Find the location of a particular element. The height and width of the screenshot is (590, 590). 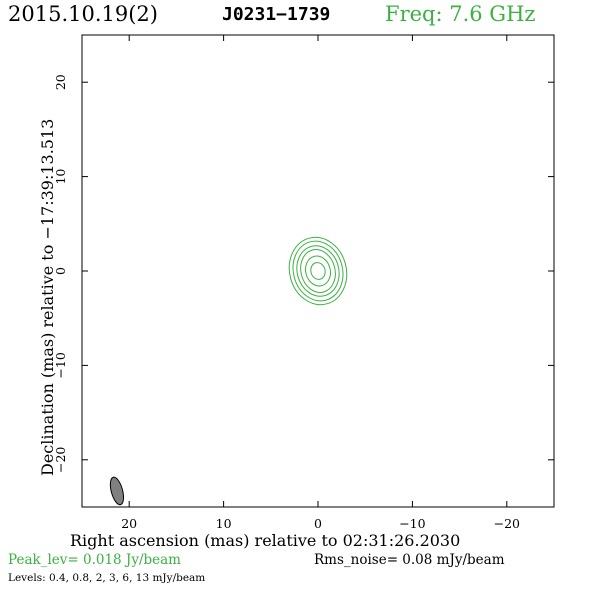

beam-ellipse is located at coordinates (117, 491).